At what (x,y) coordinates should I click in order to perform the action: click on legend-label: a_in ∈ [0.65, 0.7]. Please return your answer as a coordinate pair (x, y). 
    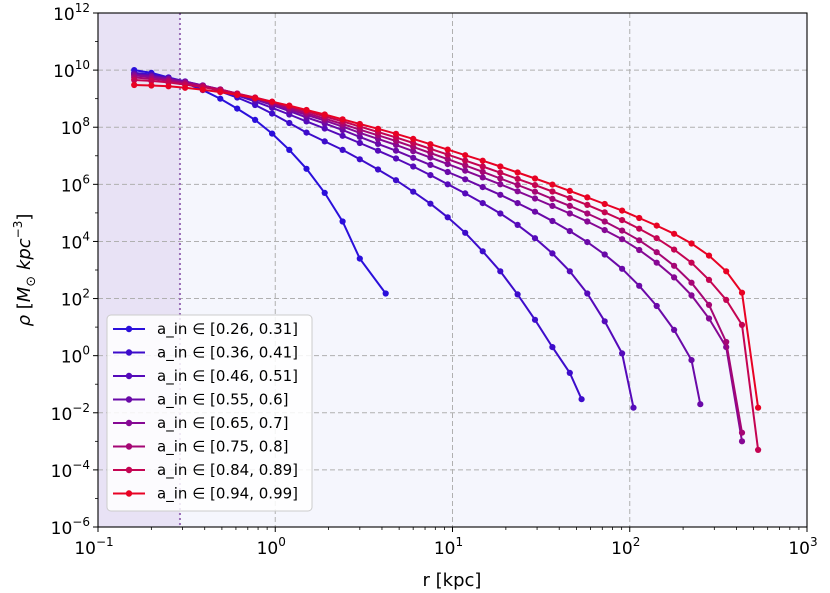
    Looking at the image, I should click on (222, 423).